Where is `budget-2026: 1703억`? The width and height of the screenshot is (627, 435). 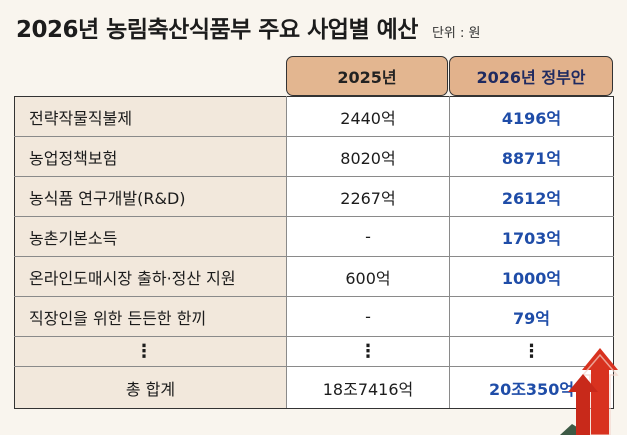
budget-2026: 1703억 is located at coordinates (531, 236).